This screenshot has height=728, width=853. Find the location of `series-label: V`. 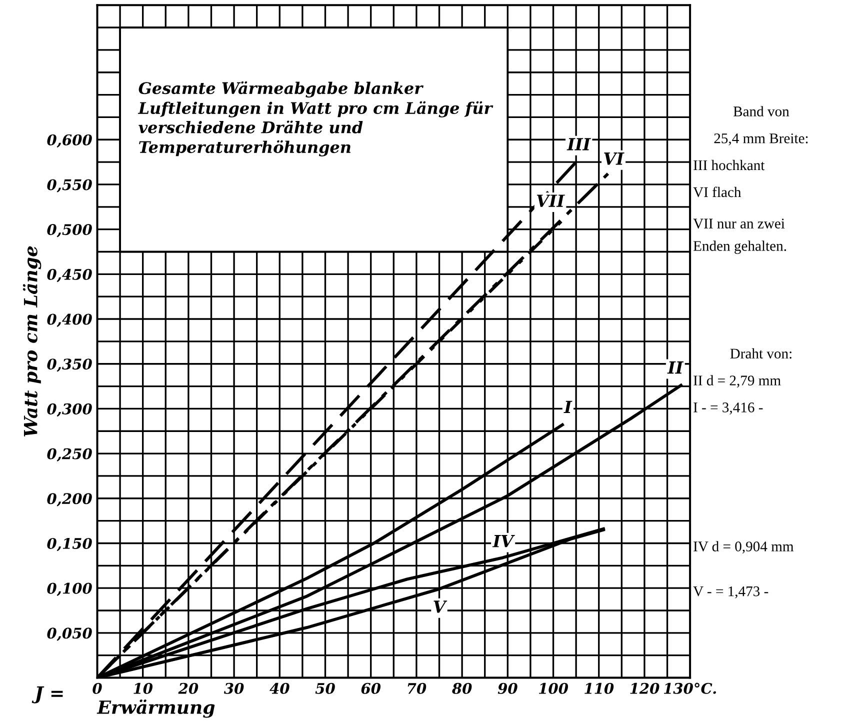

series-label: V is located at coordinates (441, 606).